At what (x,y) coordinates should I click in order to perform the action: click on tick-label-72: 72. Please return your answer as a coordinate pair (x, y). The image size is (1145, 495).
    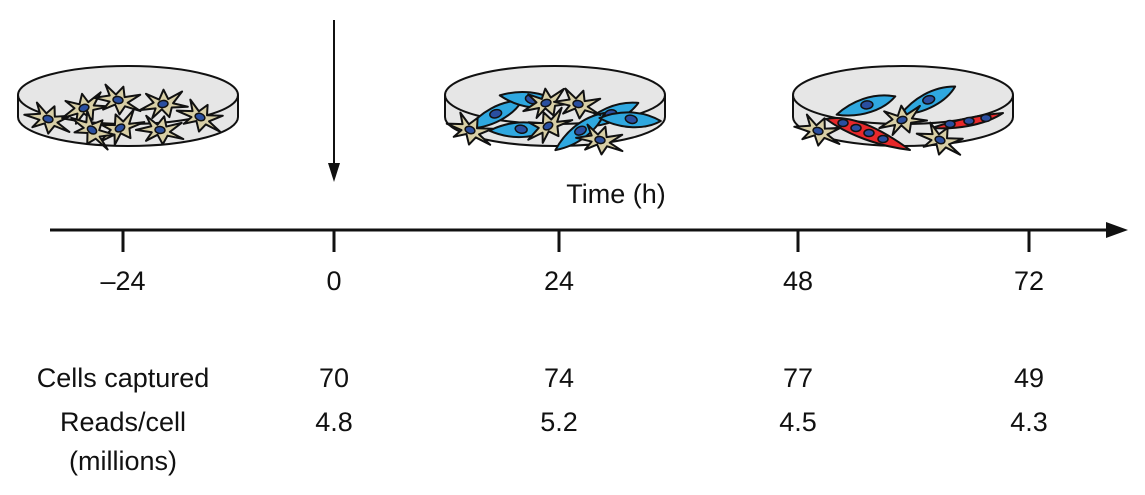
    Looking at the image, I should click on (1029, 281).